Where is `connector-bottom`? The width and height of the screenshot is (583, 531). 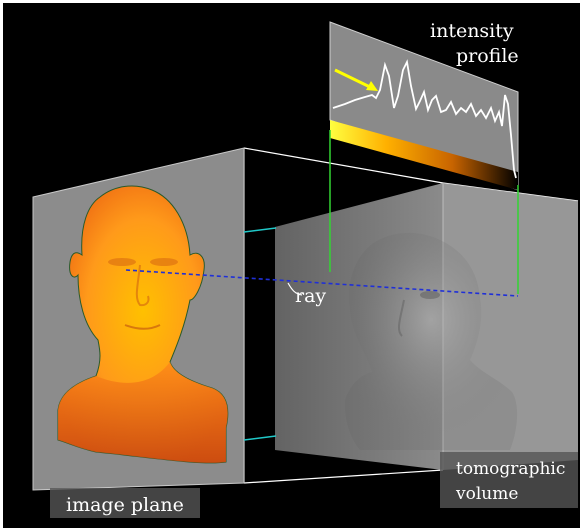 connector-bottom is located at coordinates (260, 438).